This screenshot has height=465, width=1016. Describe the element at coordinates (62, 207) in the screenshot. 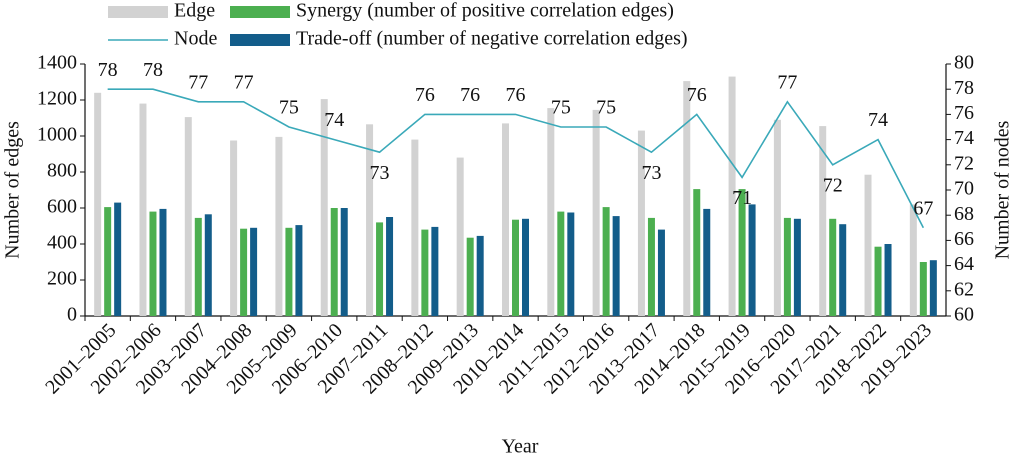

I see `y-tick-label: 600` at that location.